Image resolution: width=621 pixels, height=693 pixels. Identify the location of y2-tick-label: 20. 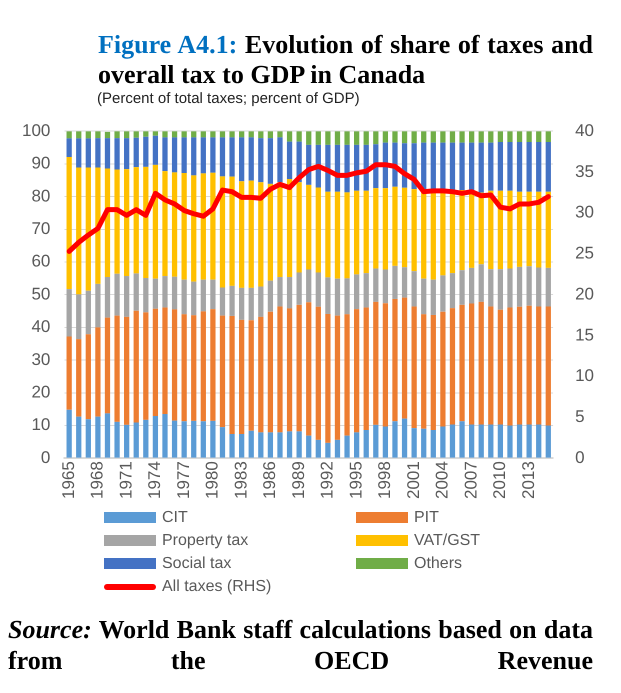
(584, 294).